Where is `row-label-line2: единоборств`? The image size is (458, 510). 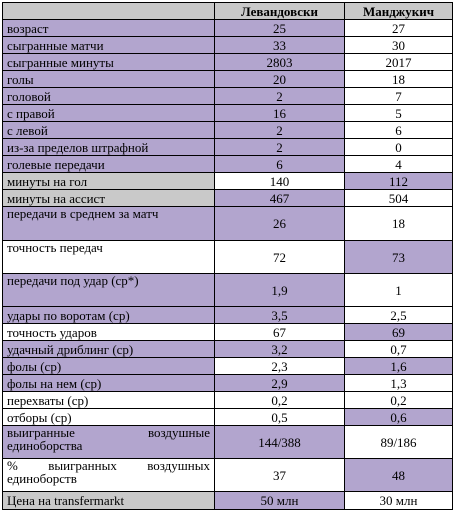 row-label-line2: единоборств is located at coordinates (42, 478).